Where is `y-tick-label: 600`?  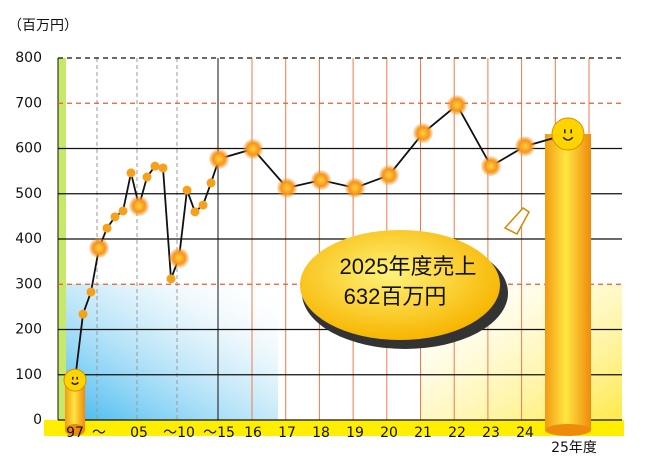 y-tick-label: 600 is located at coordinates (28, 149).